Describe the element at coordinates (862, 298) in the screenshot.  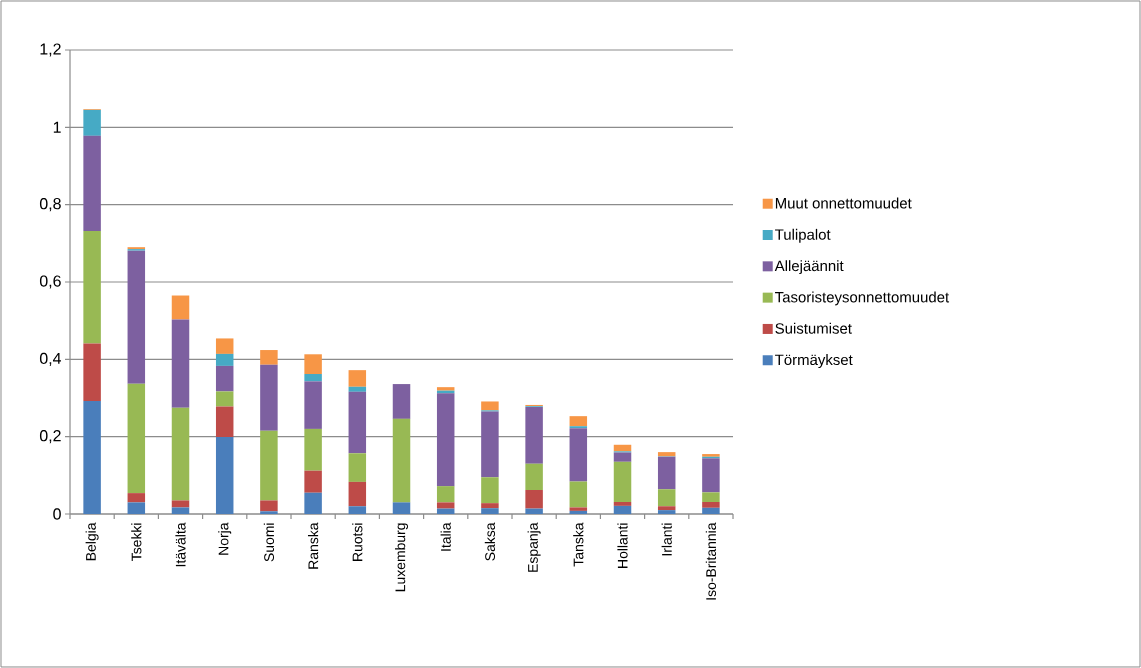
I see `legend-label: Tasoristeysonnettomuudet` at that location.